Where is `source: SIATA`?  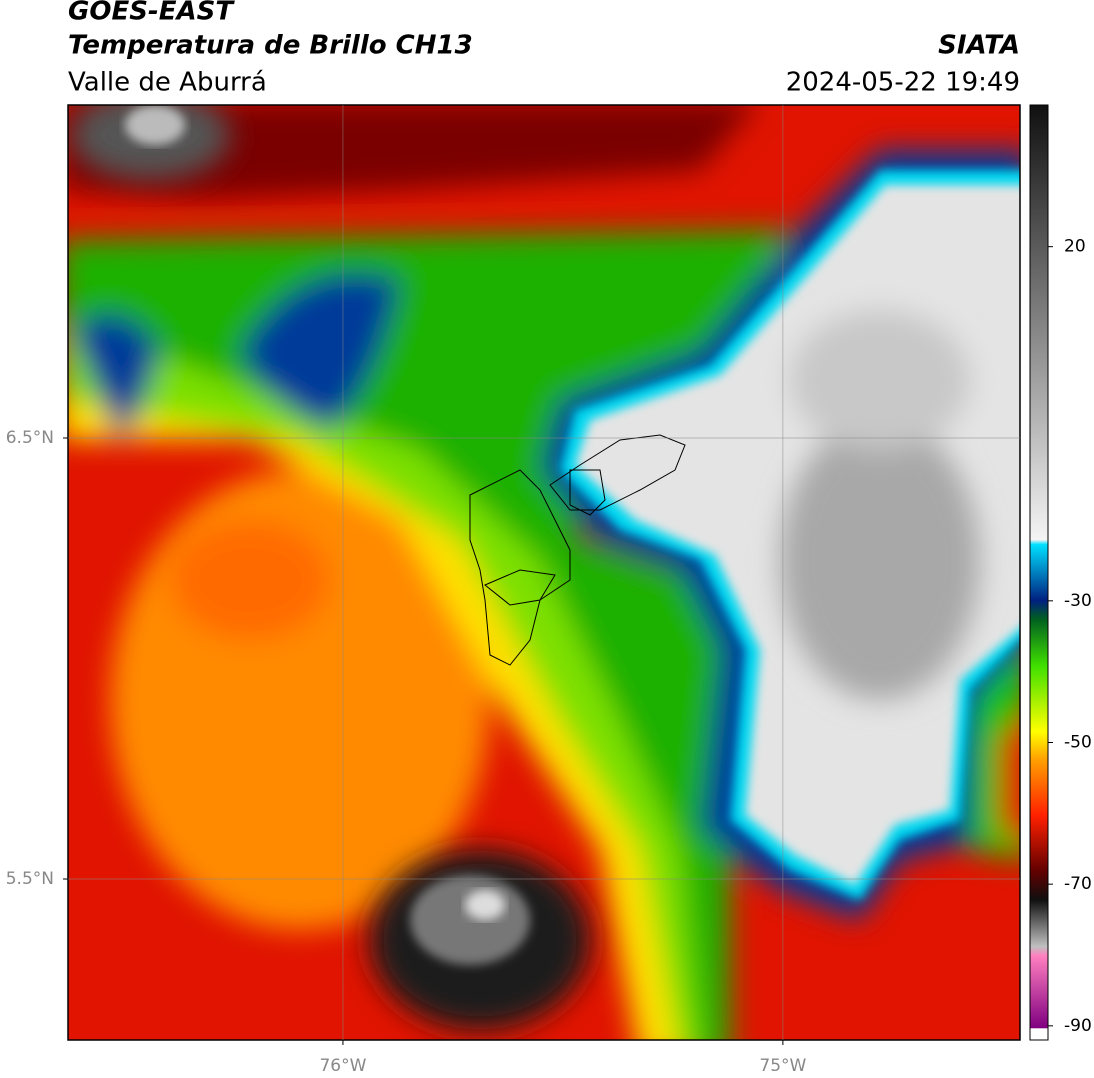 source: SIATA is located at coordinates (979, 46).